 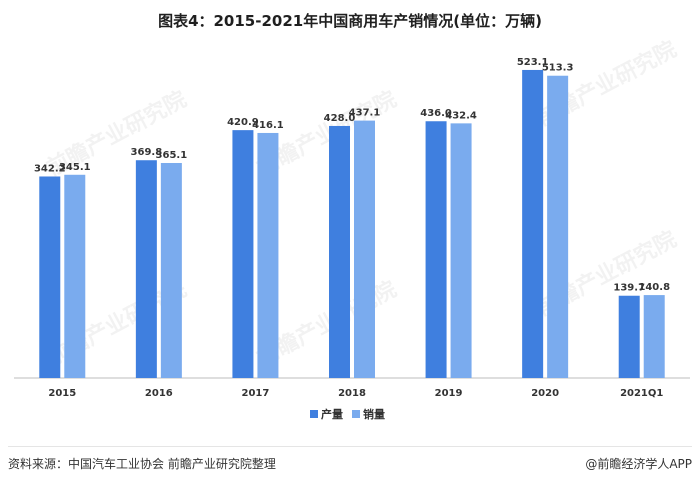 I want to click on x-tick-label: 2020, so click(x=545, y=393).